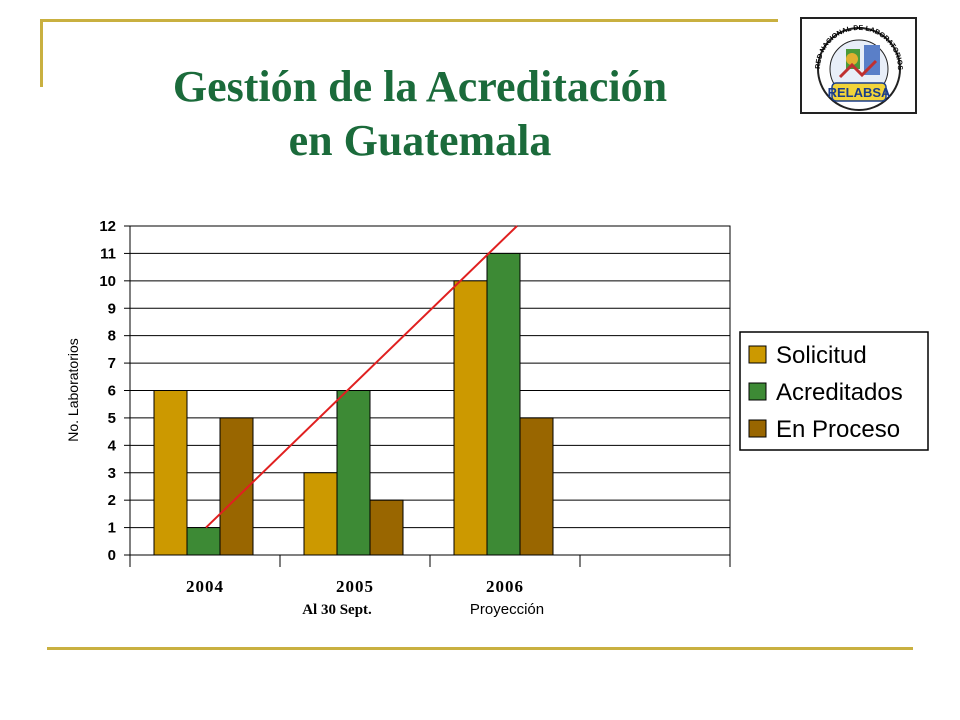 The width and height of the screenshot is (960, 720). What do you see at coordinates (112, 473) in the screenshot?
I see `y-tick-label: 3` at bounding box center [112, 473].